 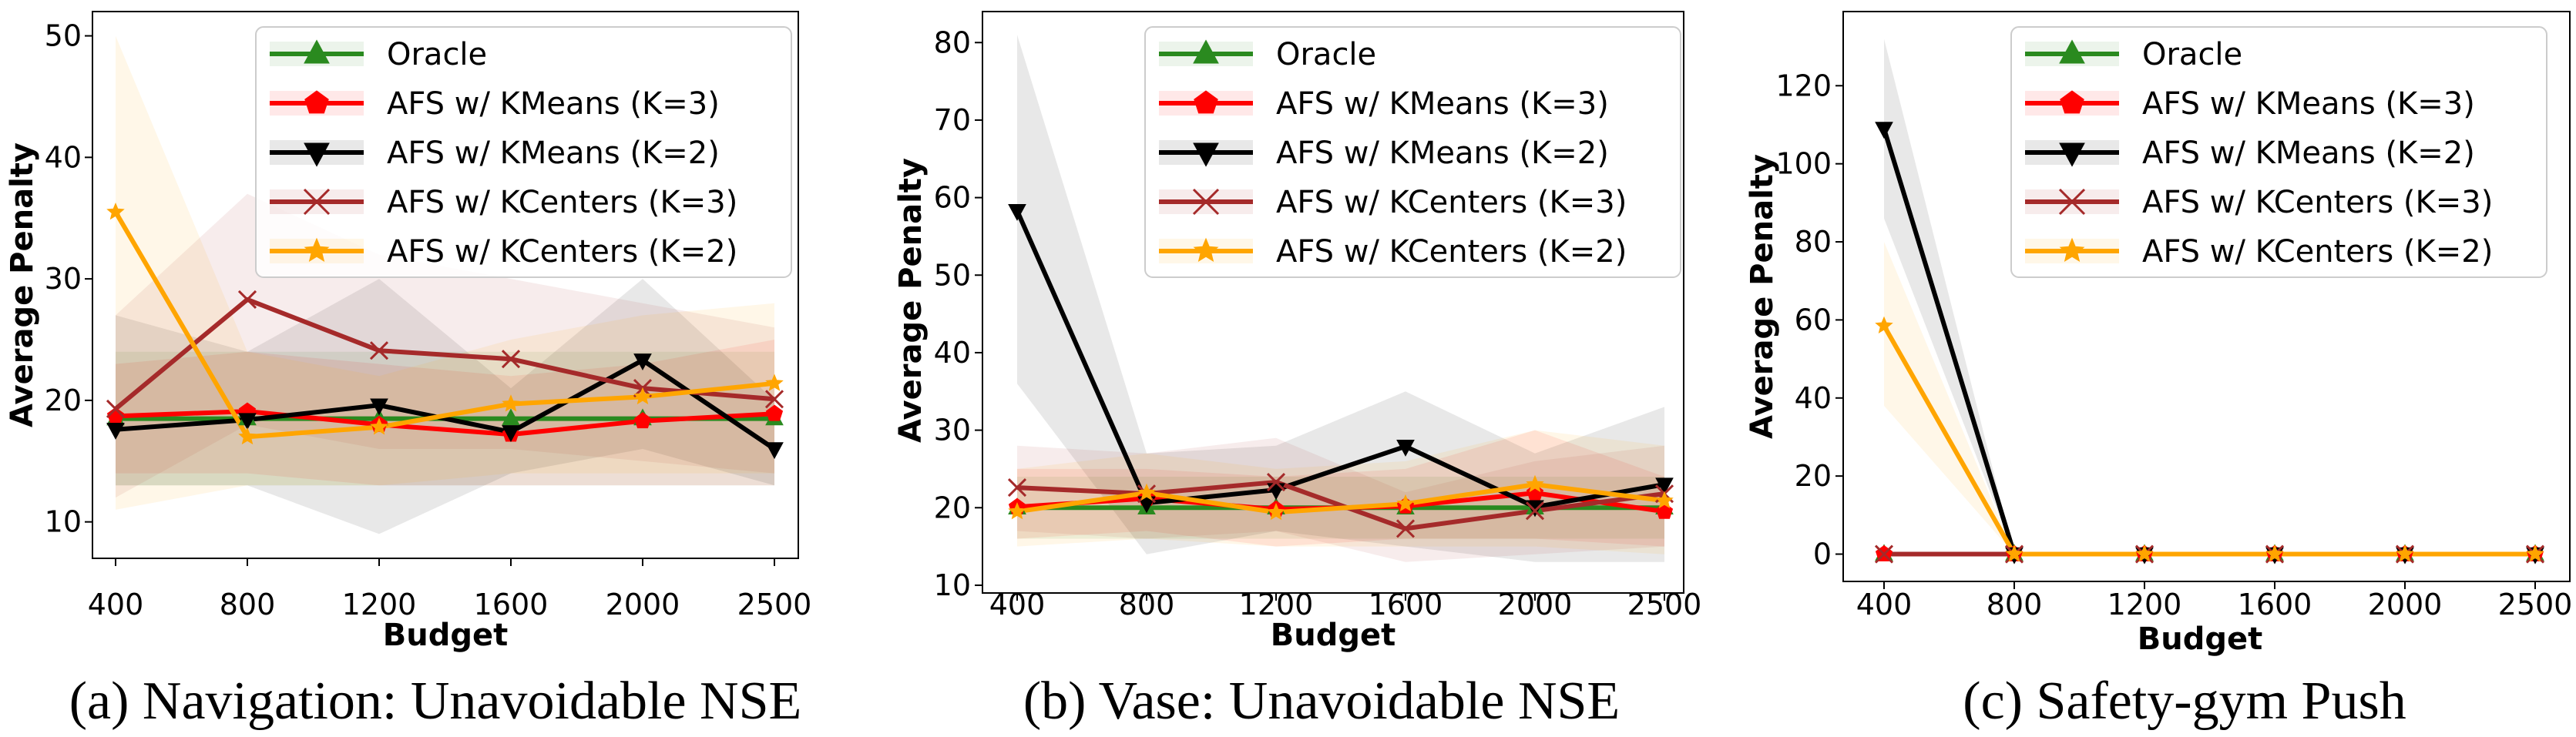 What do you see at coordinates (1813, 398) in the screenshot?
I see `y-tick-label: 40` at bounding box center [1813, 398].